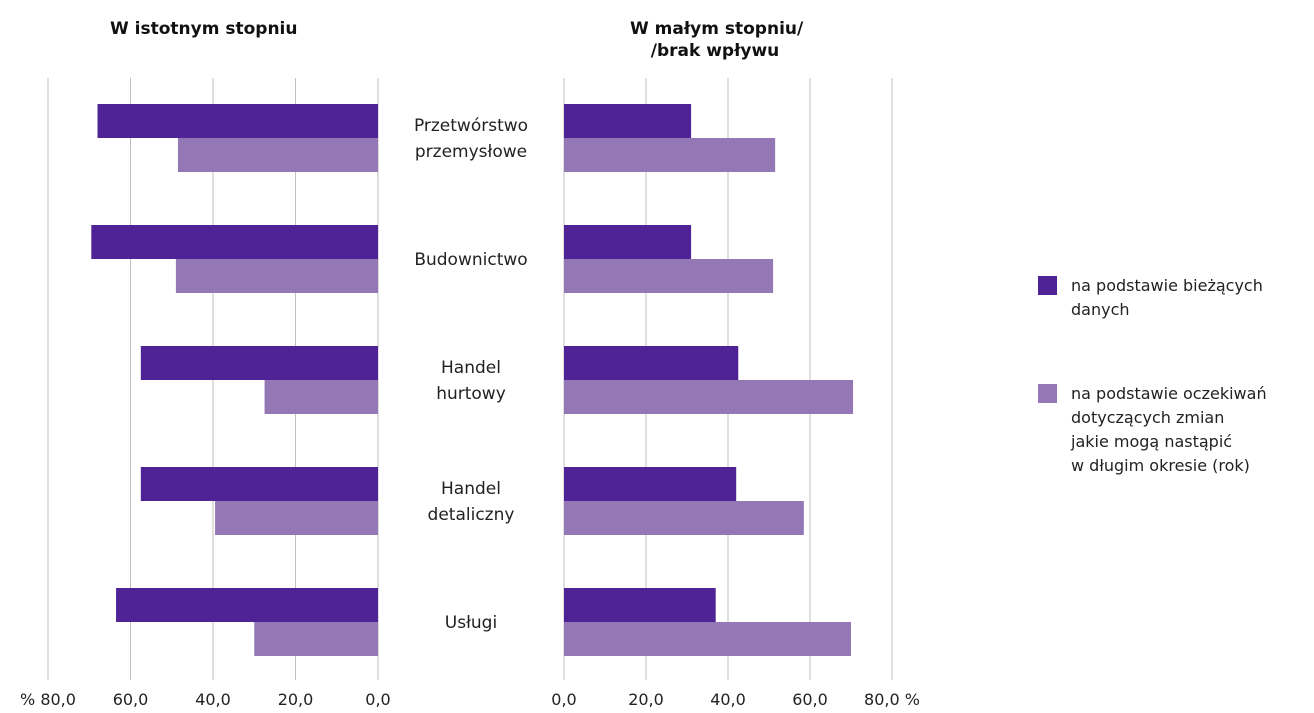  What do you see at coordinates (1167, 297) in the screenshot?
I see `legend-label-current: na podstawie bieżących danych` at bounding box center [1167, 297].